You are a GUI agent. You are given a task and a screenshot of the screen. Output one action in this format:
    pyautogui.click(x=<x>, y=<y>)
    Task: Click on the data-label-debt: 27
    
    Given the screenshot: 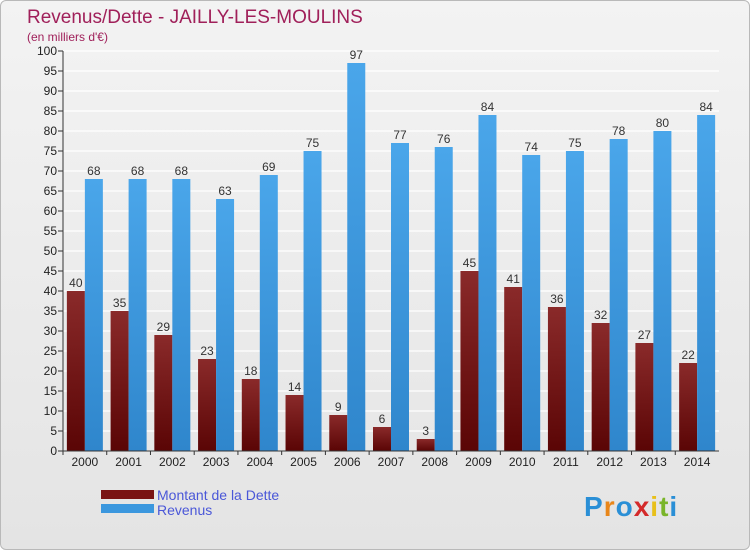 What is the action you would take?
    pyautogui.click(x=645, y=335)
    